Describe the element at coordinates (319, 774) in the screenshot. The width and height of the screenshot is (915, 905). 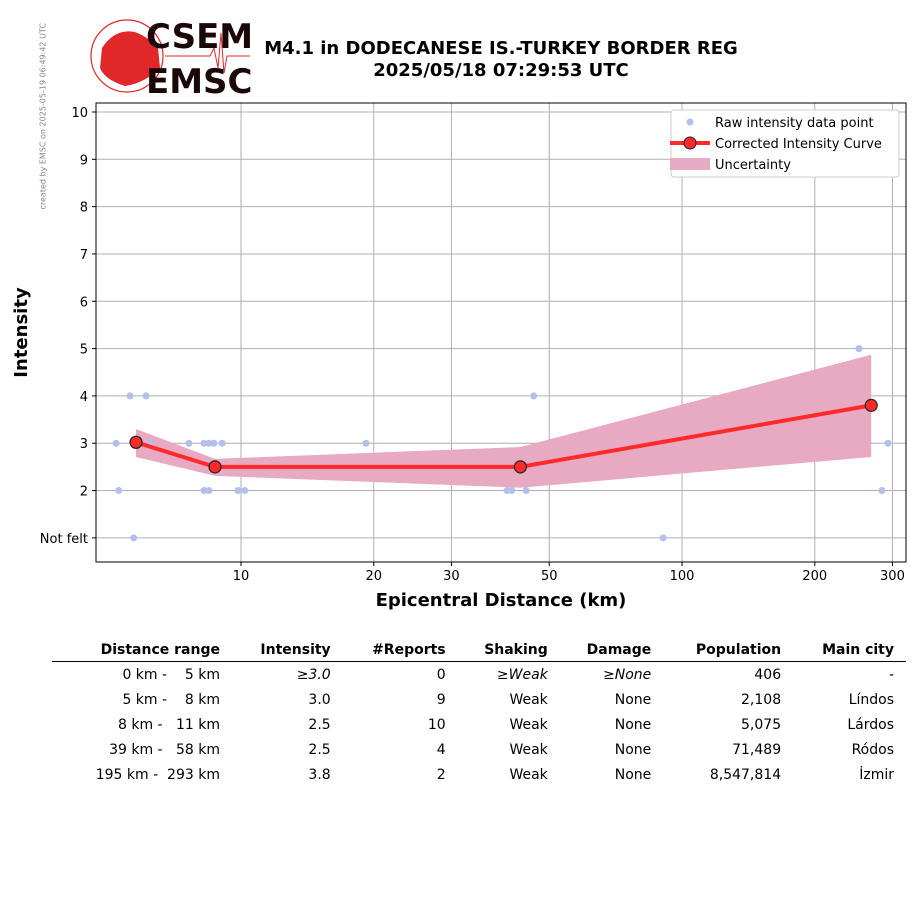
I see `table-cell: 3.8` at that location.